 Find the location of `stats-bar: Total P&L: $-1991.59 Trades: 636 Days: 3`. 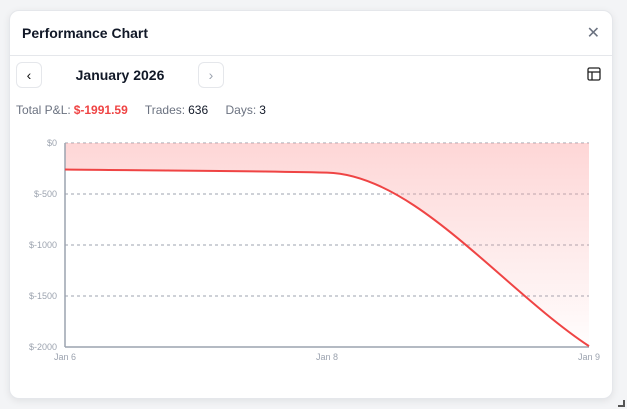

stats-bar: Total P&L: $-1991.59 Trades: 636 Days: 3 is located at coordinates (148, 110).